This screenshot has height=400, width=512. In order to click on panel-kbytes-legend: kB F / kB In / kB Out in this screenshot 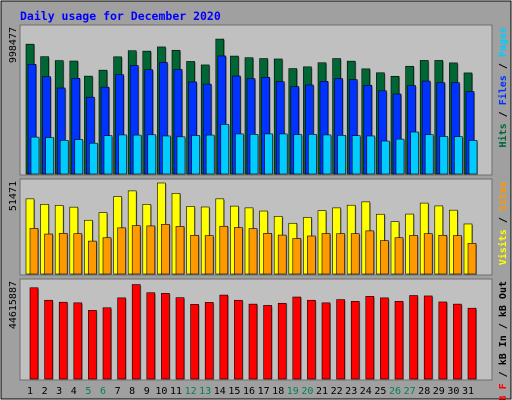, I will do `click(503, 340)`.